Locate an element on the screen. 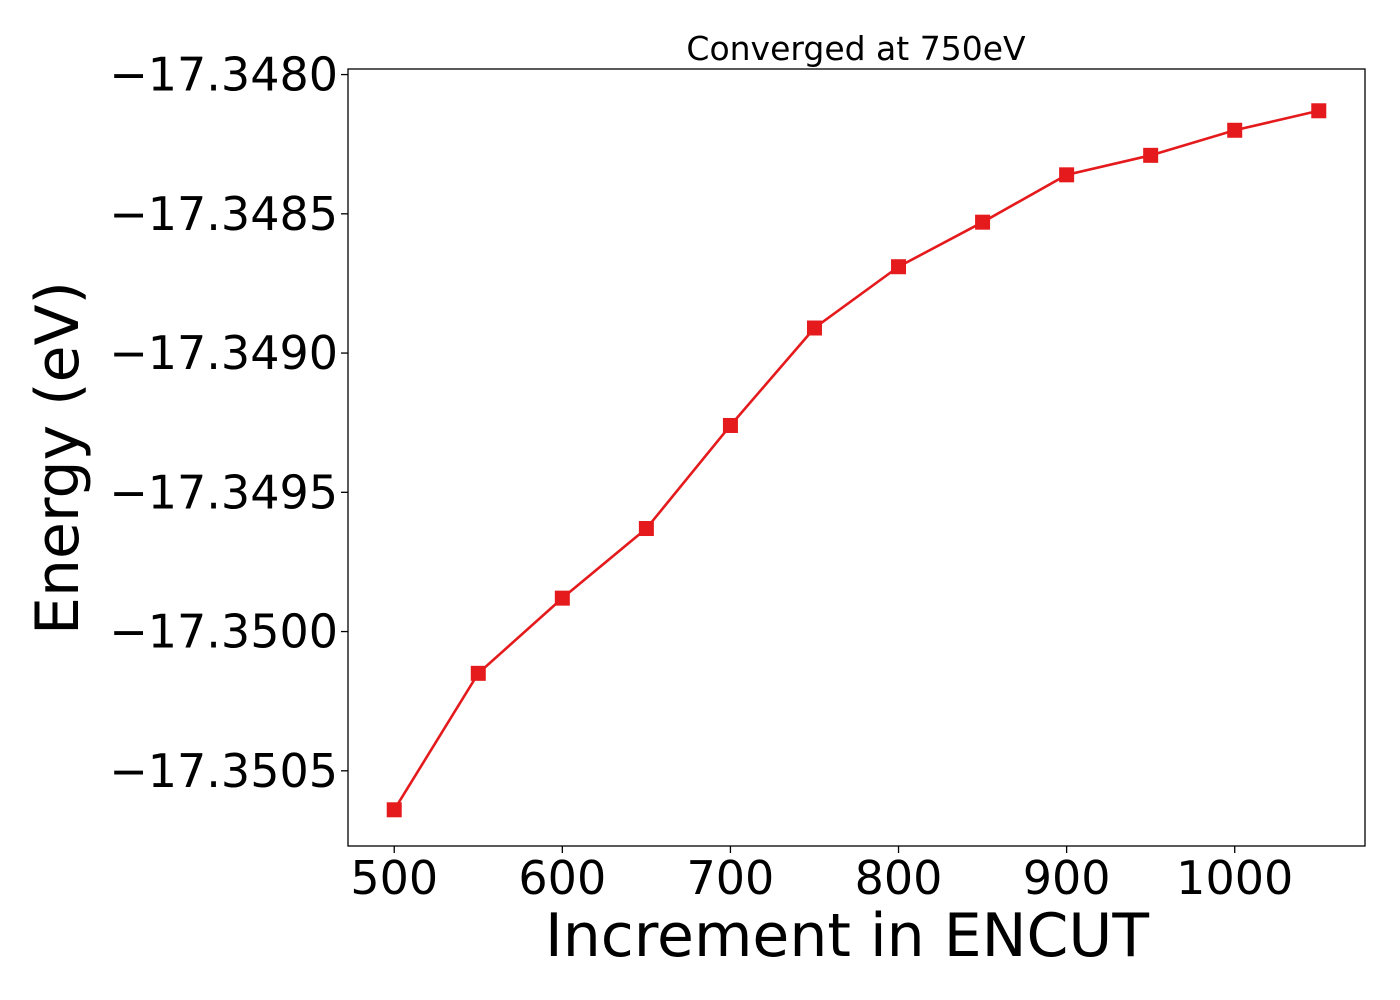 This screenshot has width=1400, height=1000. x-axis-label: Increment in ENCUT is located at coordinates (847, 936).